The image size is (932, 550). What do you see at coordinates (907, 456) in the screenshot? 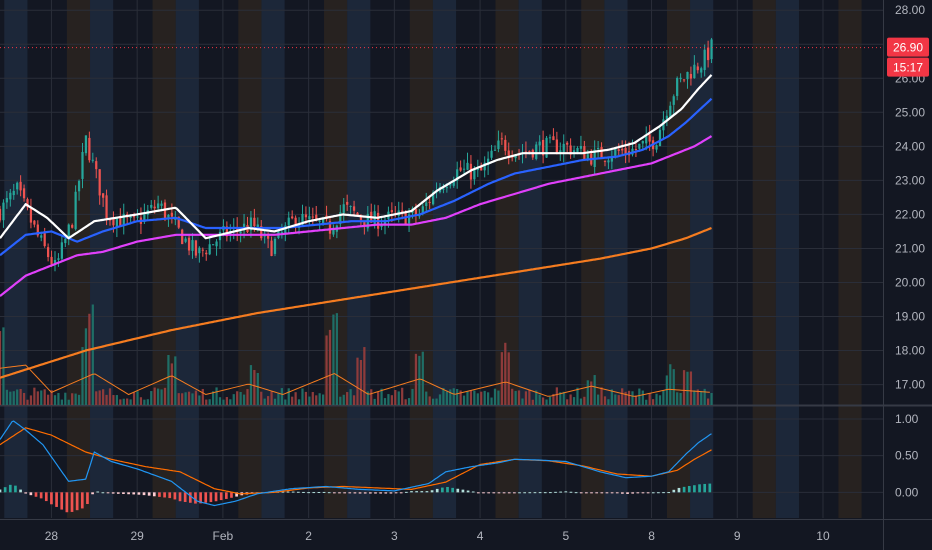
I see `macd-tick-label: 0.50` at bounding box center [907, 456].